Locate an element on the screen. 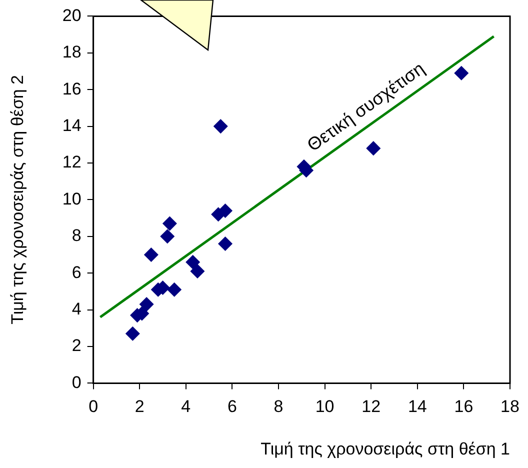  x-tick-label: 2 is located at coordinates (139, 406).